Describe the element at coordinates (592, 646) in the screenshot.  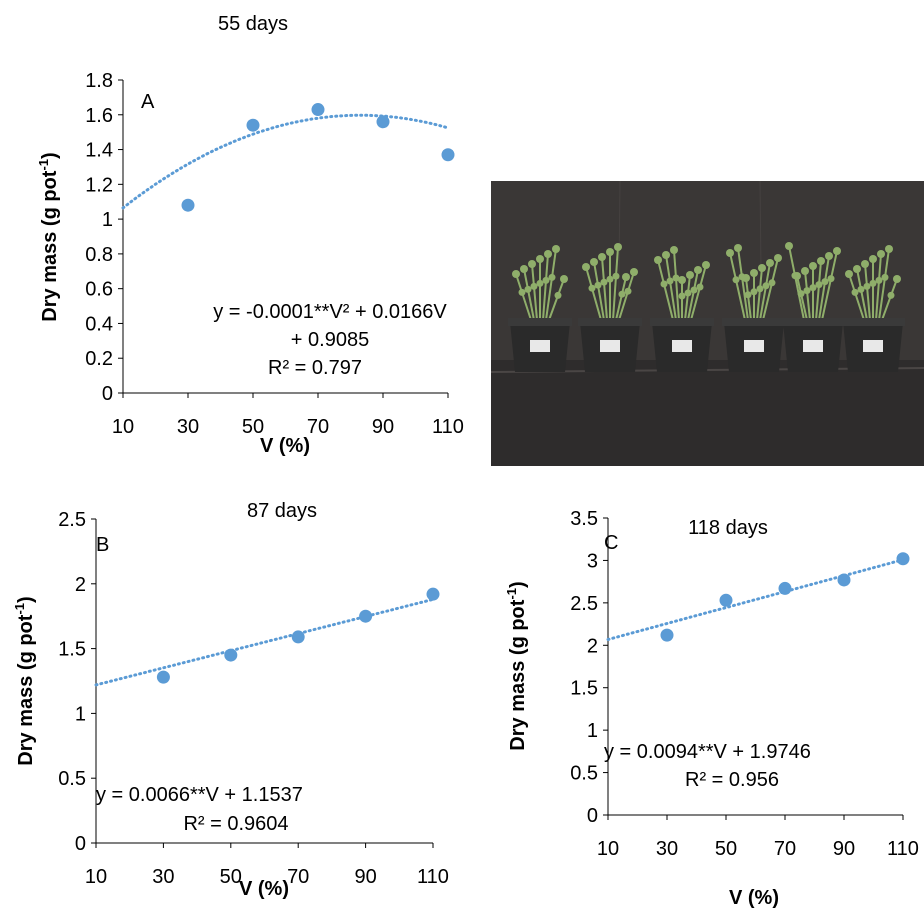
I see `y-tick-label: 2` at that location.